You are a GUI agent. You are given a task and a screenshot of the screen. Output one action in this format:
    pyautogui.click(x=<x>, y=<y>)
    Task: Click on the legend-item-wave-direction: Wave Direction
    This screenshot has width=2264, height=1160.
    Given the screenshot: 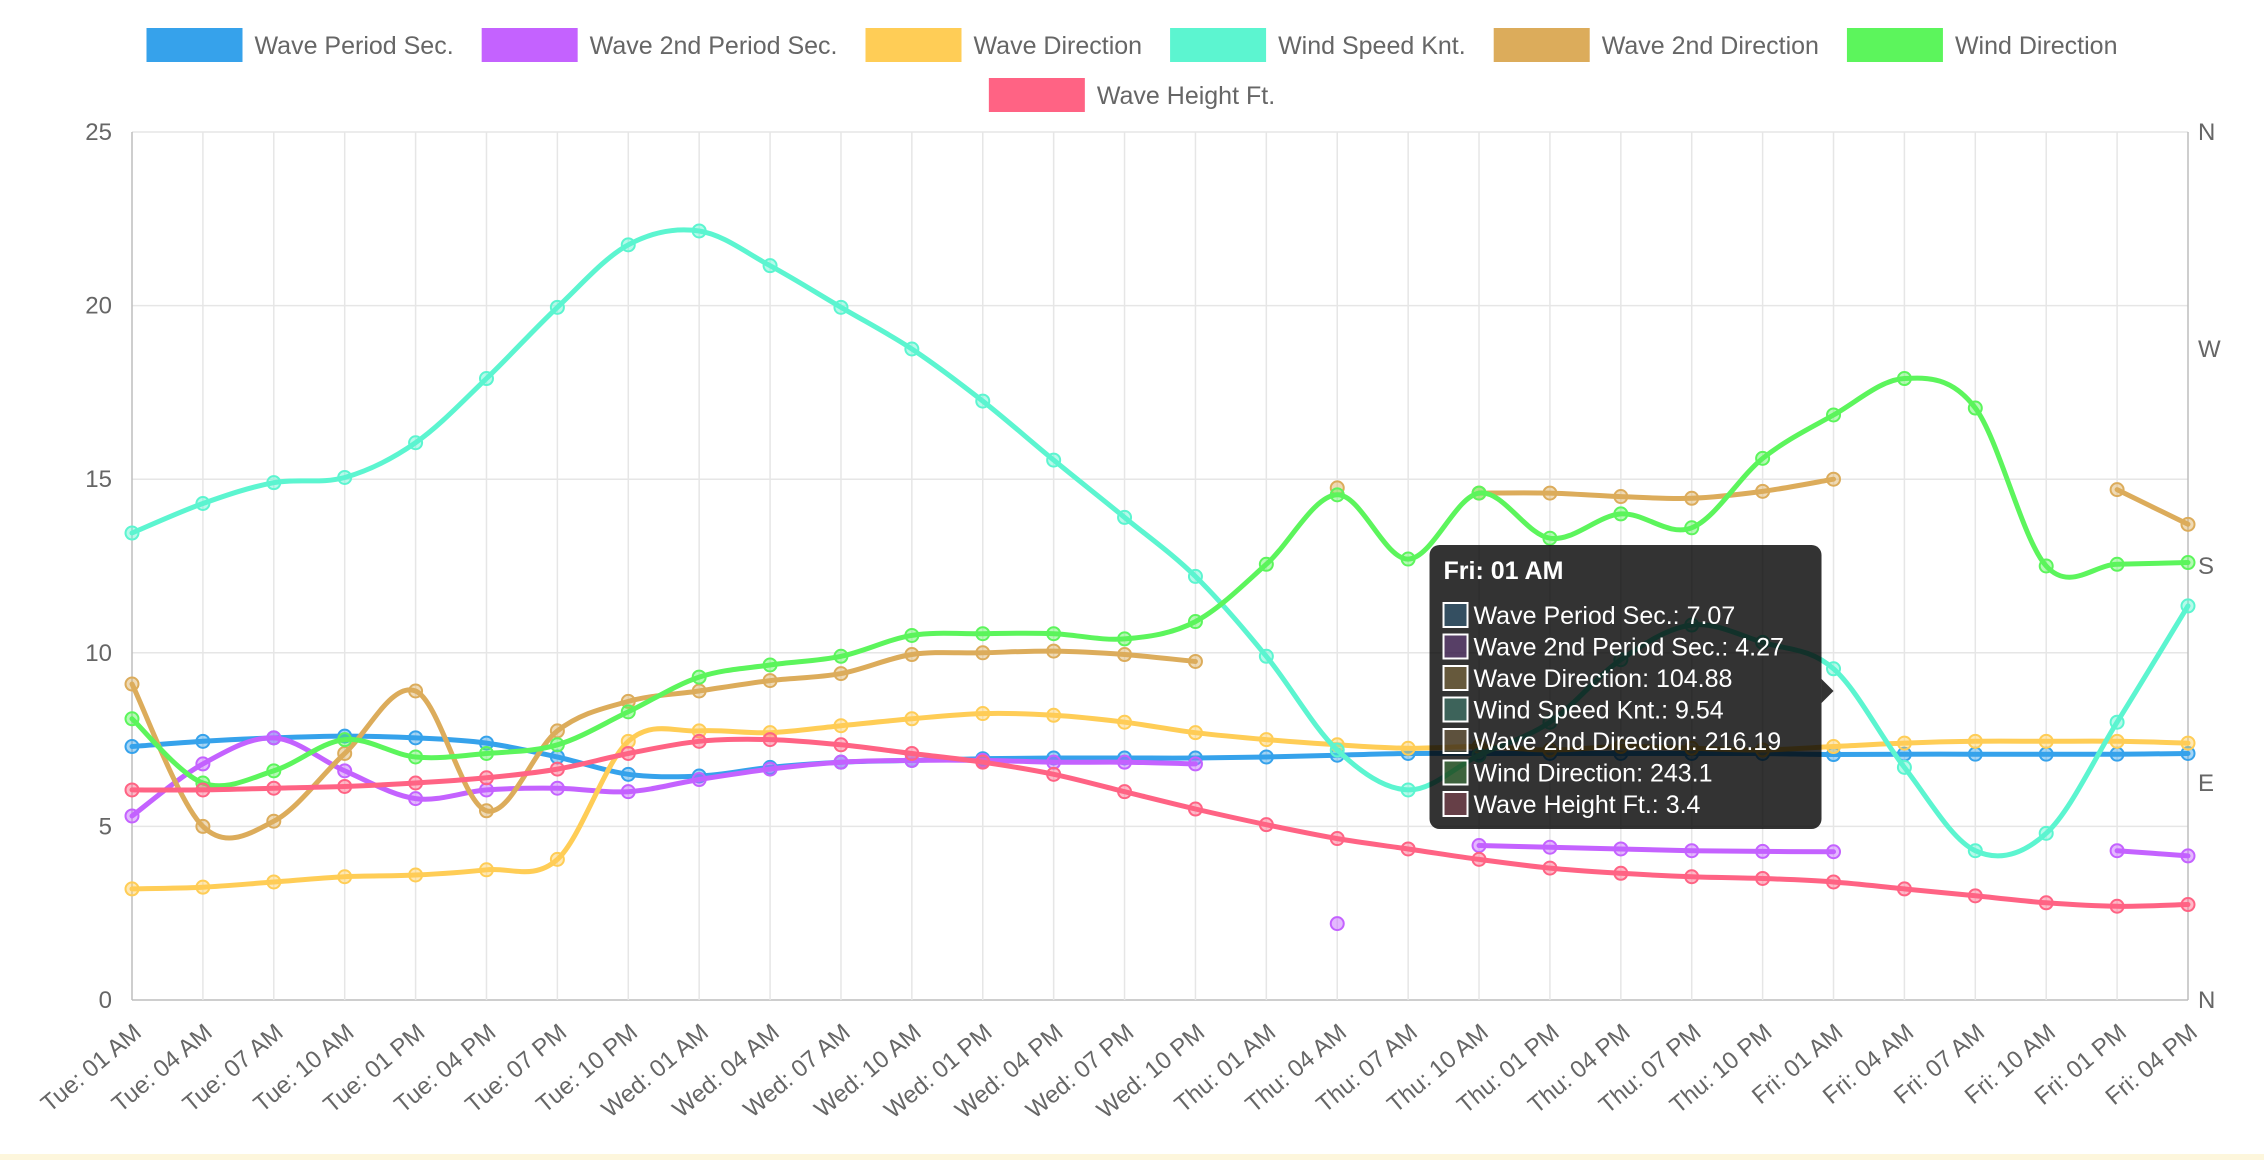 What is the action you would take?
    pyautogui.click(x=1004, y=45)
    